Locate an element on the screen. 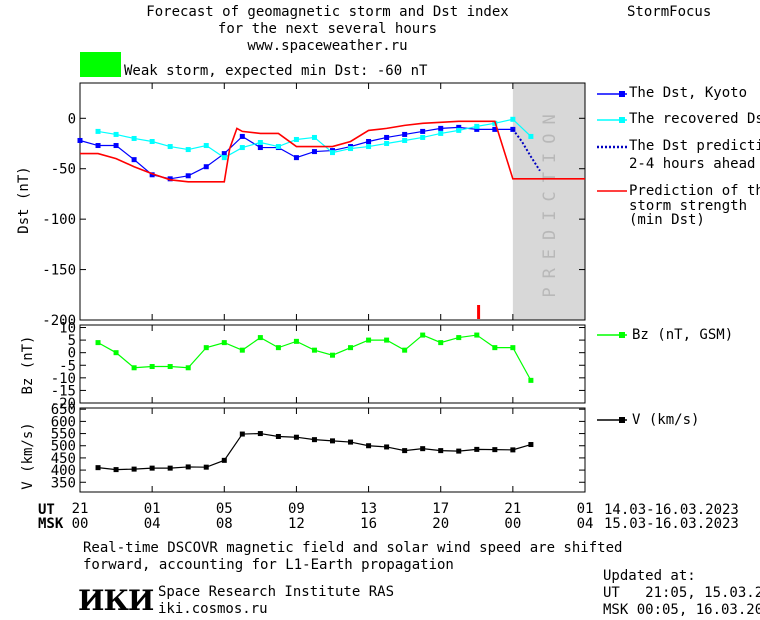  ut-date-range: 14.03-16.03.2023 is located at coordinates (671, 510).